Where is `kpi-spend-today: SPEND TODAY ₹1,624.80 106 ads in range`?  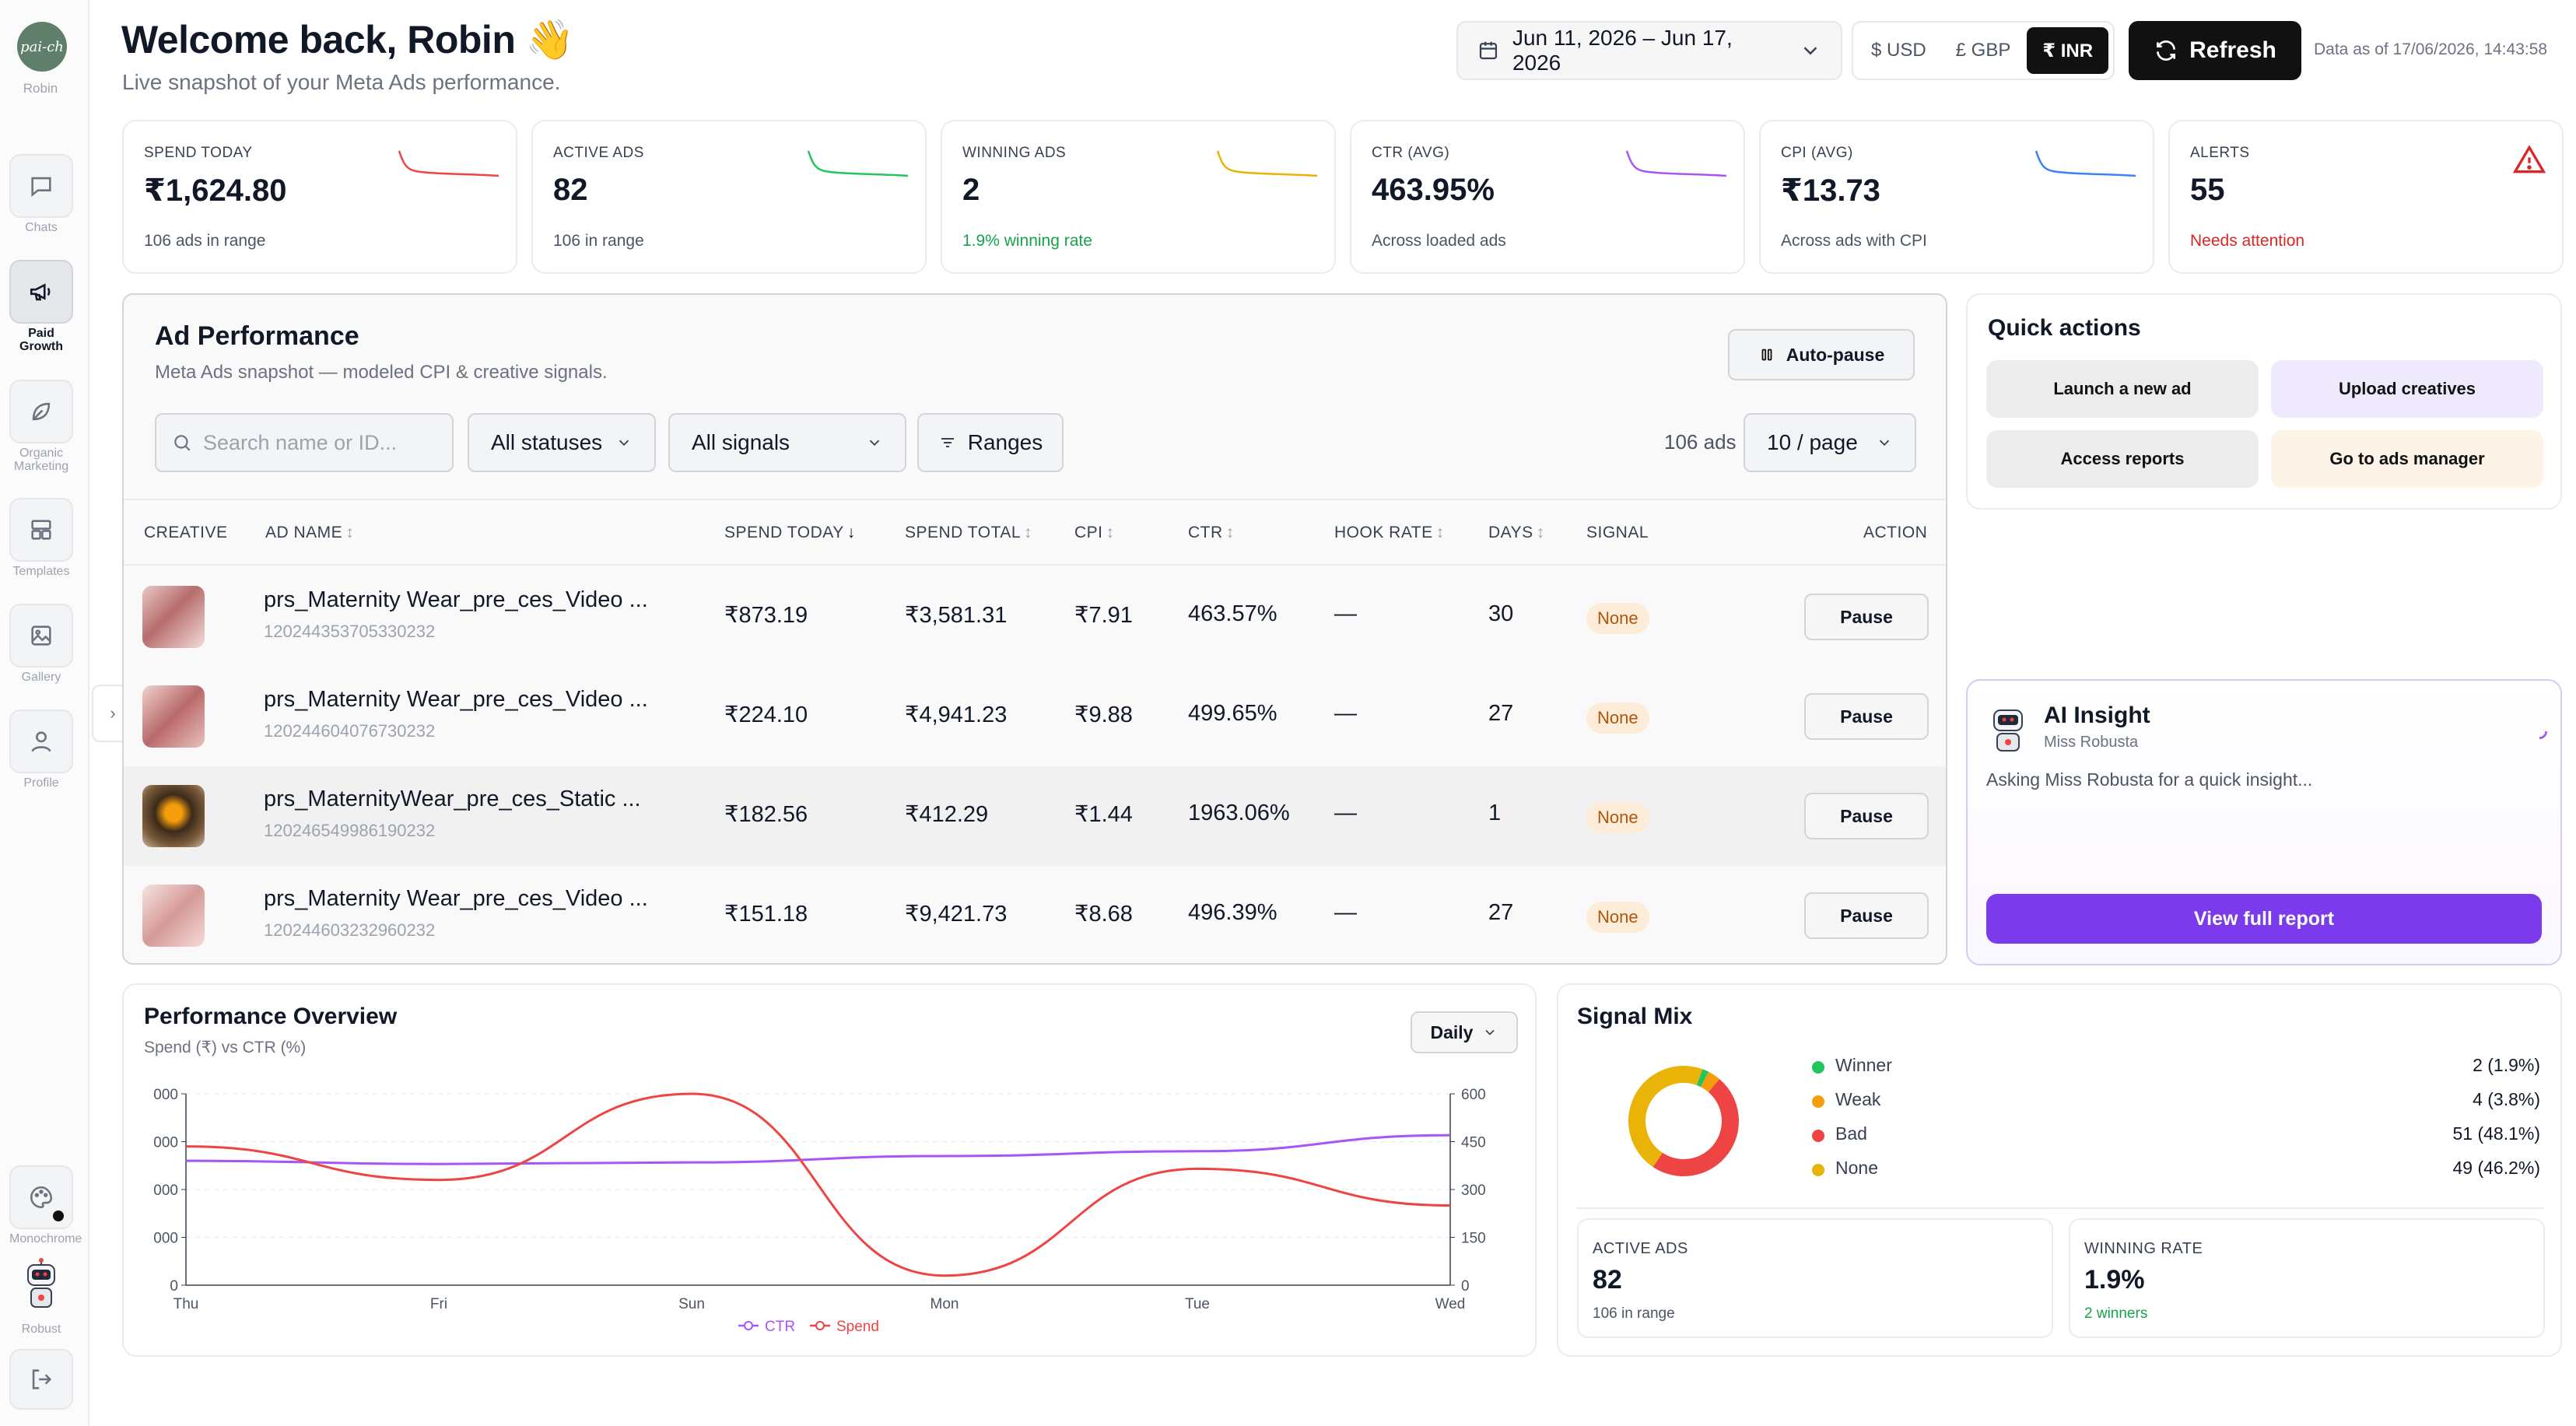
kpi-spend-today: SPEND TODAY ₹1,624.80 106 ads in range is located at coordinates (319, 197).